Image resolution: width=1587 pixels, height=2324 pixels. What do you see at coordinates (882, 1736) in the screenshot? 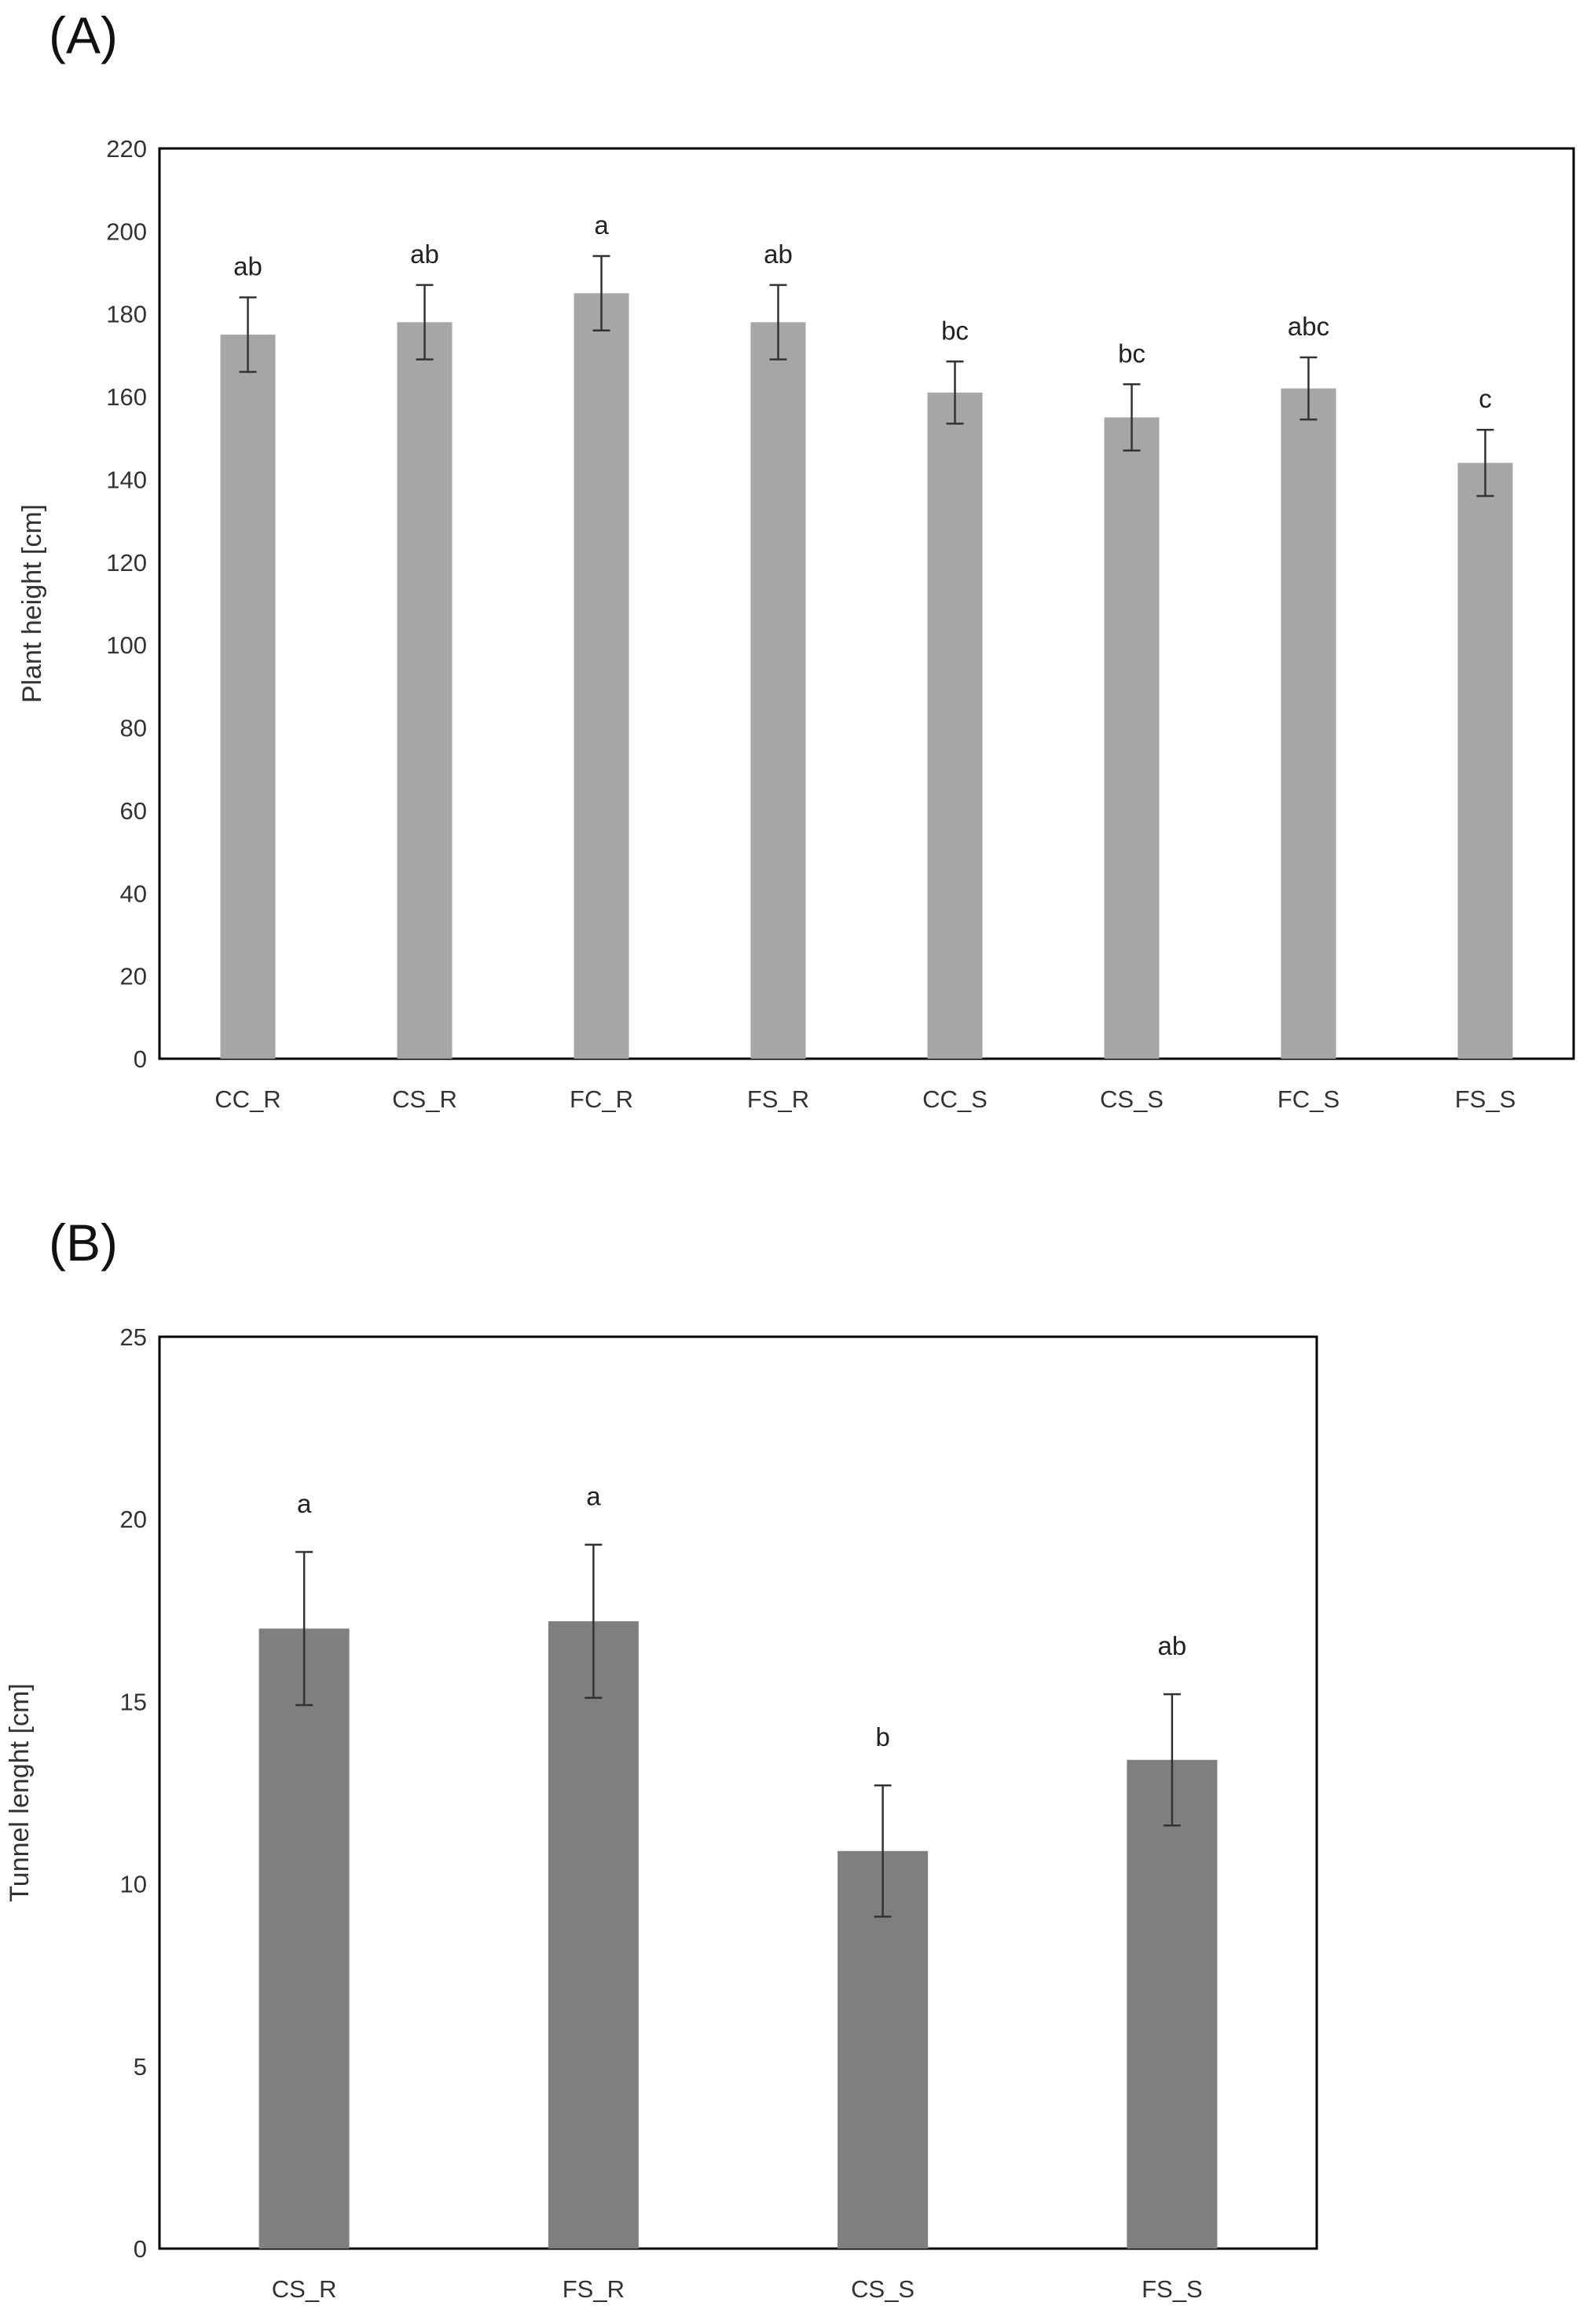
I see `significance-letter: b` at bounding box center [882, 1736].